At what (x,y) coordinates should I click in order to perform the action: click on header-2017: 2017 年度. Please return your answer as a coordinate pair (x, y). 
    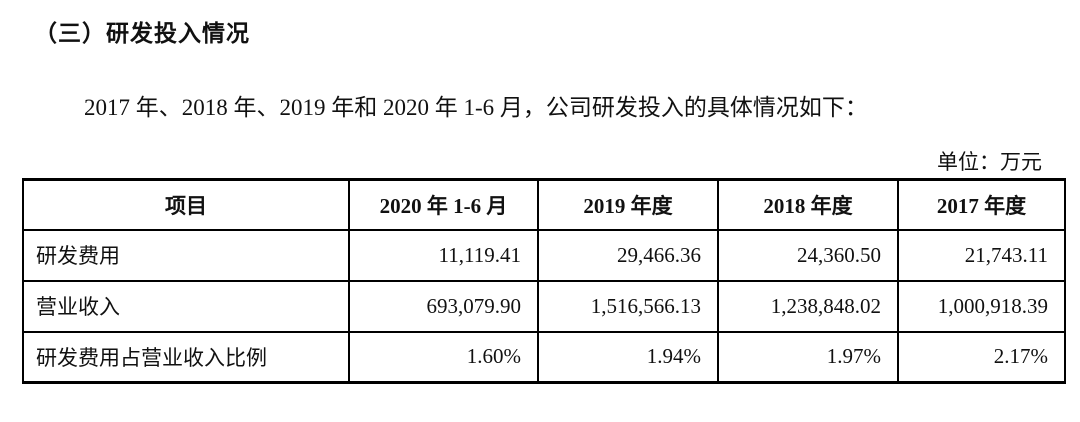
    Looking at the image, I should click on (981, 204).